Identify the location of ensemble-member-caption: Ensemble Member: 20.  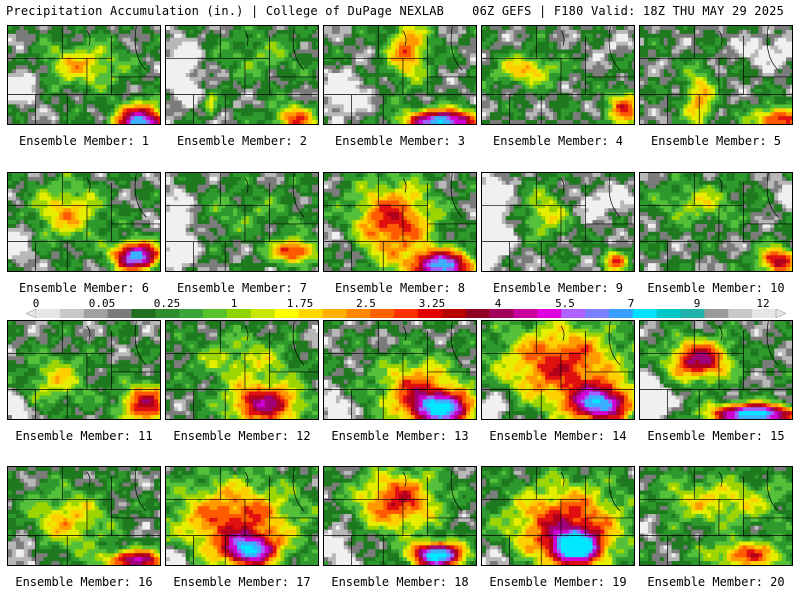
(716, 582).